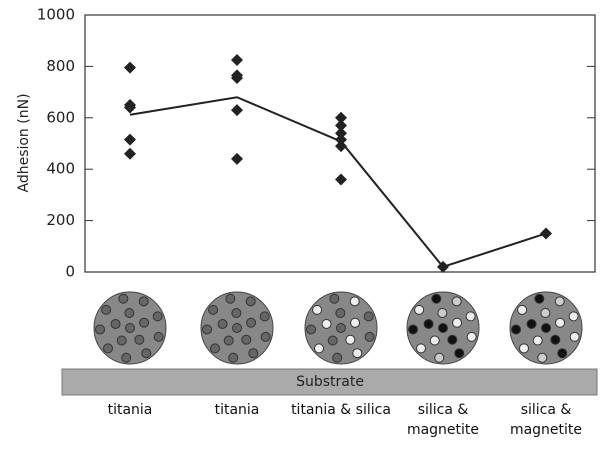  What do you see at coordinates (70, 272) in the screenshot?
I see `y-tick-label: 0` at bounding box center [70, 272].